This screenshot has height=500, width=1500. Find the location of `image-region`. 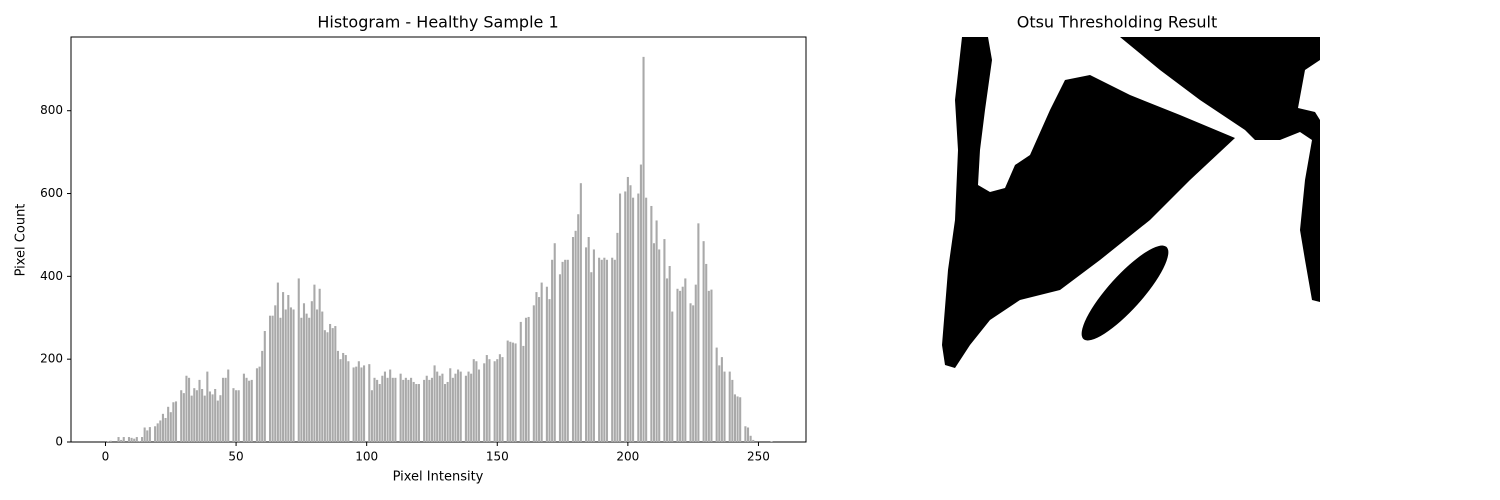

image-region is located at coordinates (1125, 293).